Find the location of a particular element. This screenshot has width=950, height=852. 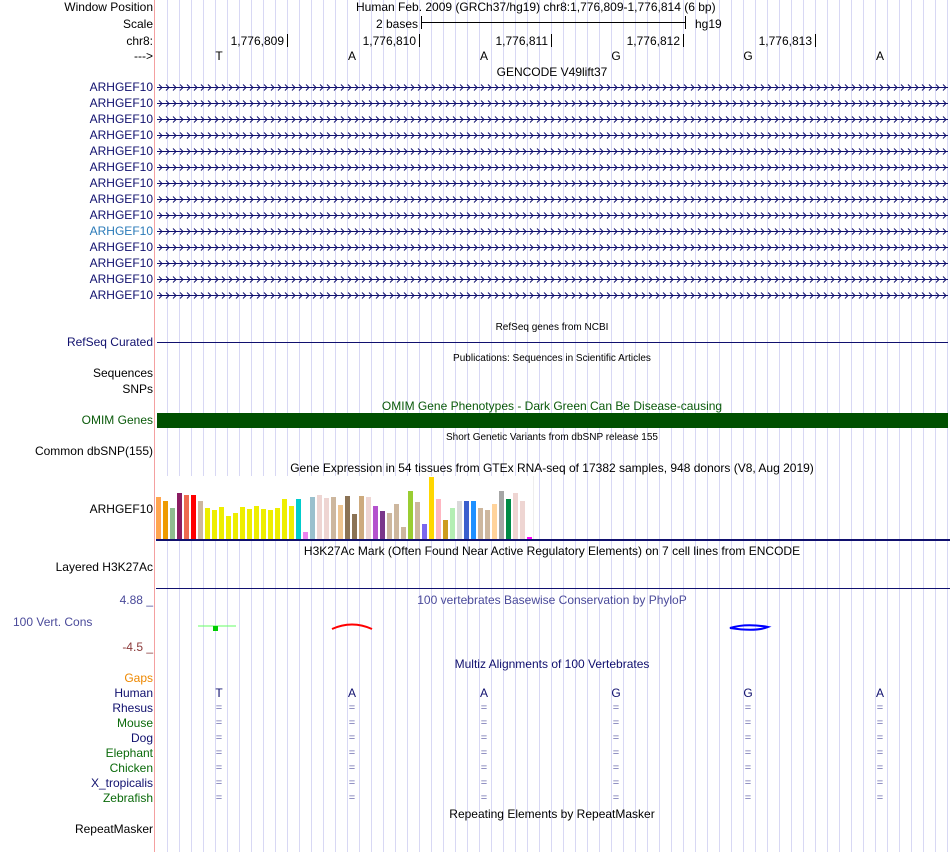

label-common-dbsnp: Common dbSNP(155) is located at coordinates (93, 451).